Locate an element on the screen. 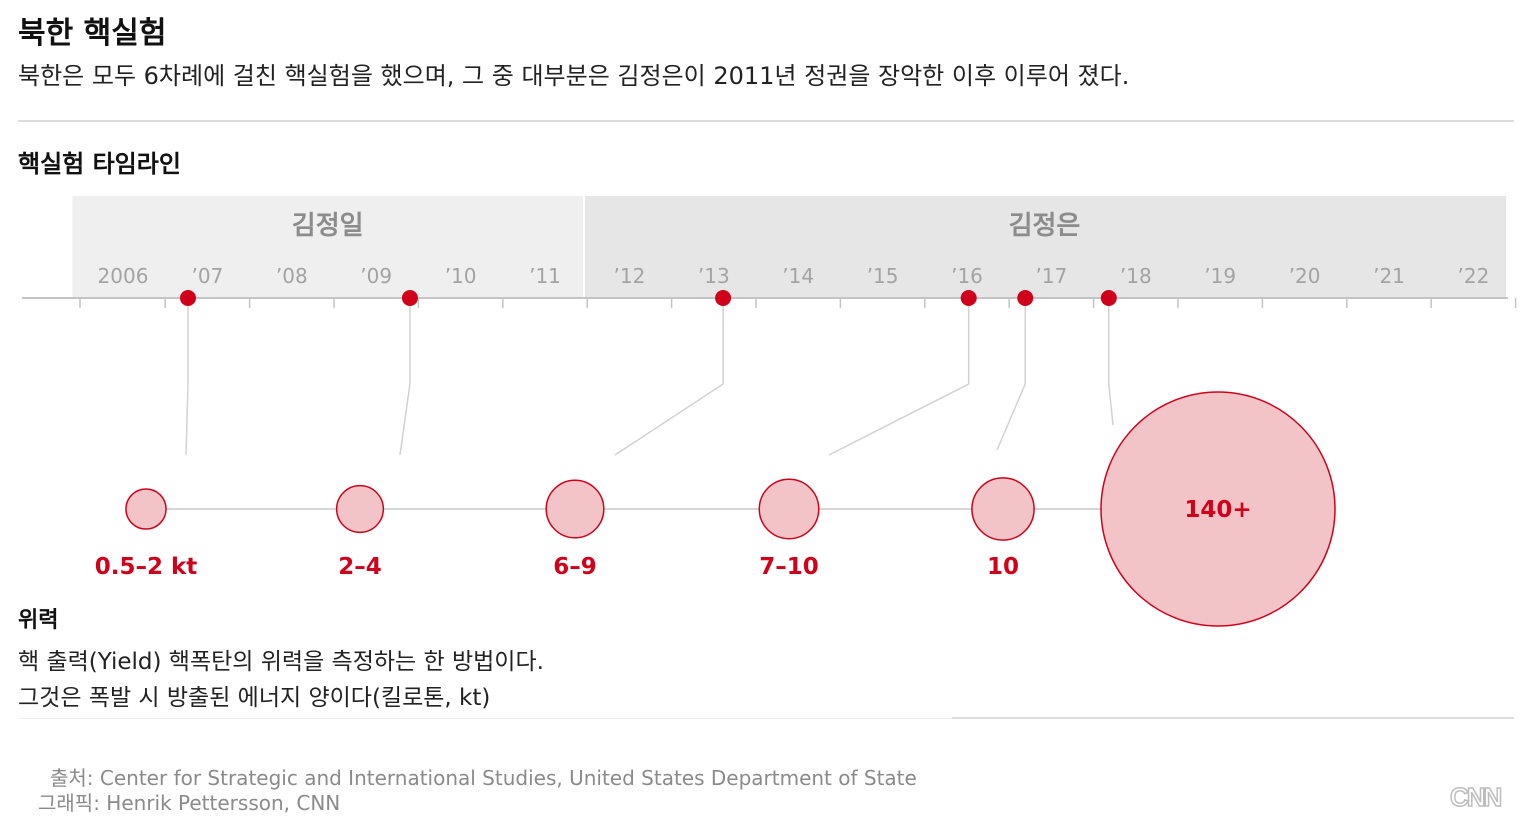  era-label: 김정일 is located at coordinates (328, 226).